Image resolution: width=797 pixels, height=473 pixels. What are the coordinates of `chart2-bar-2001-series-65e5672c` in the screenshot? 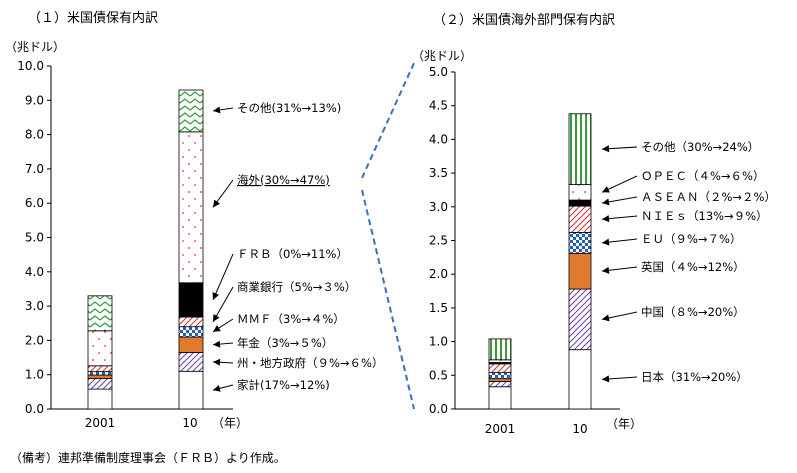 It's located at (500, 398).